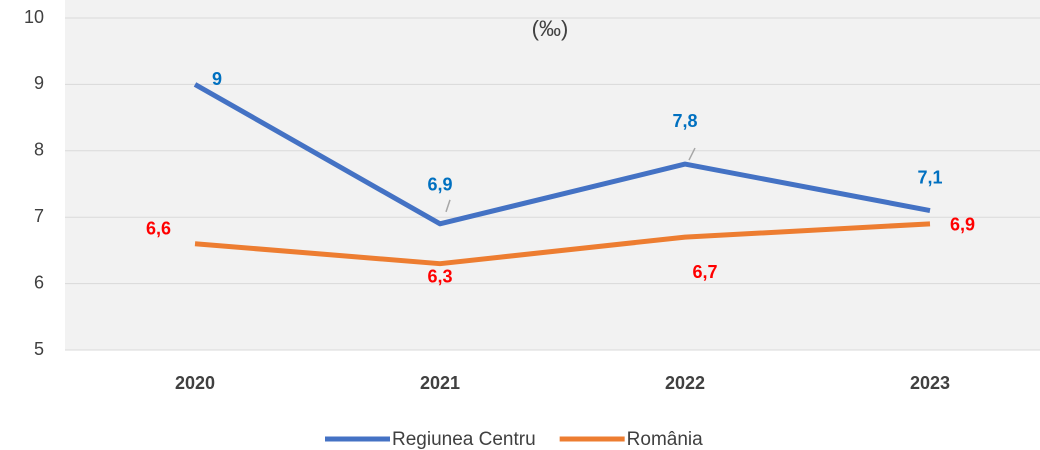 The image size is (1040, 450). I want to click on chart-title: (‰), so click(550, 28).